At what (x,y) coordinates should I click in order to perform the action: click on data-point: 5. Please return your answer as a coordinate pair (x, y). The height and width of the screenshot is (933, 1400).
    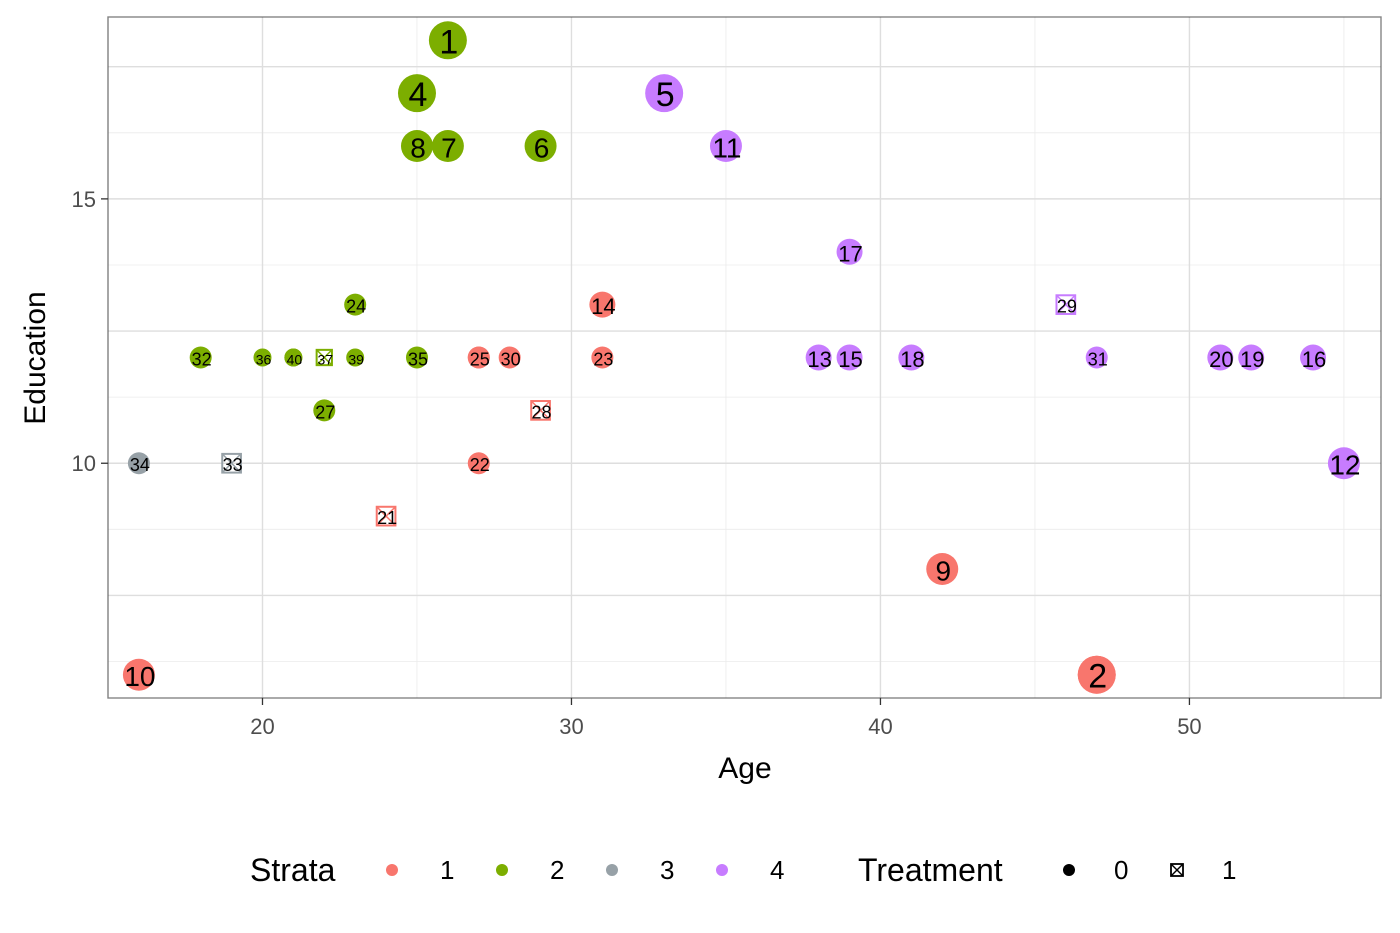
    Looking at the image, I should click on (664, 94).